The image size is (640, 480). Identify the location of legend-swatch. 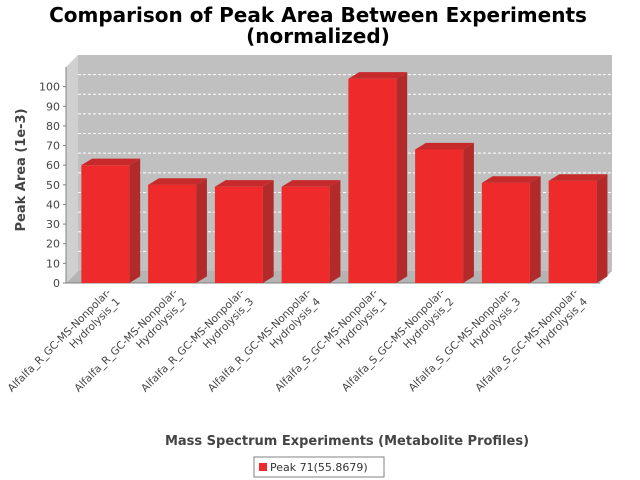
(263, 467).